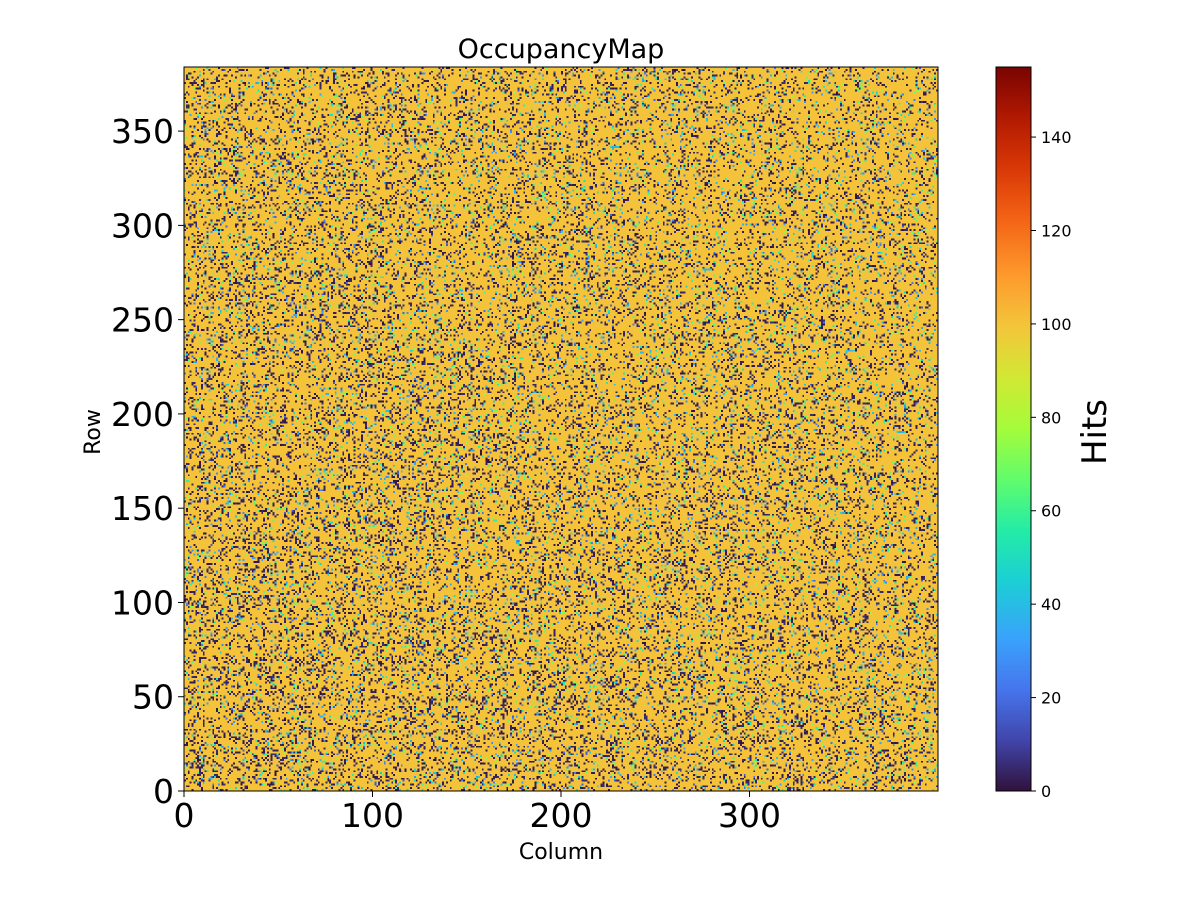 The image size is (1200, 900). I want to click on y-tick-label: 150, so click(142, 508).